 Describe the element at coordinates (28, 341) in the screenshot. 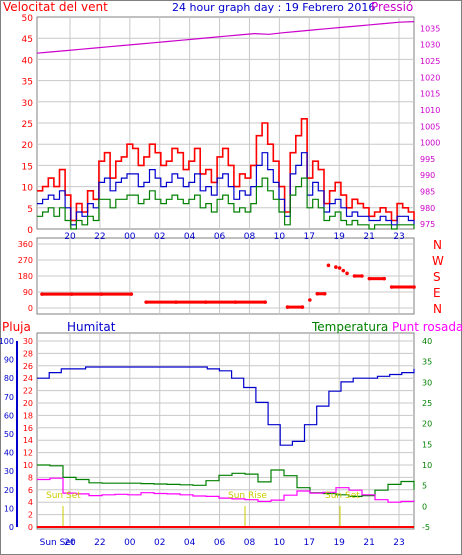

I see `y-rain-tick-label: 30` at that location.